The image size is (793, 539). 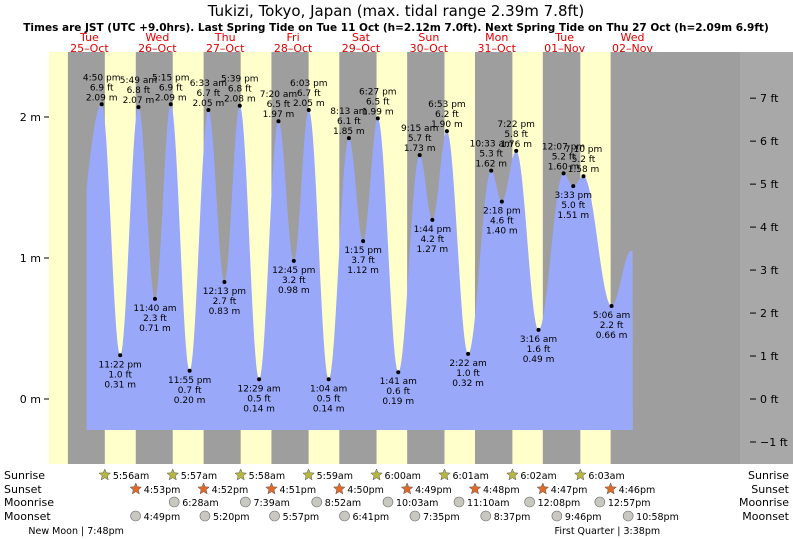 What do you see at coordinates (447, 105) in the screenshot?
I see `tide-time-label: 6:53 pm` at bounding box center [447, 105].